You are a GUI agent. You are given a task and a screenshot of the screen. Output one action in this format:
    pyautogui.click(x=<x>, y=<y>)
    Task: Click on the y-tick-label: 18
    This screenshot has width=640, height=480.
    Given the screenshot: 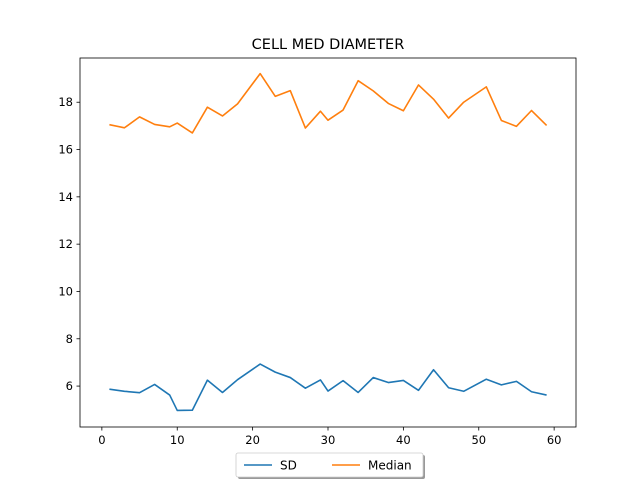 What is the action you would take?
    pyautogui.click(x=65, y=102)
    